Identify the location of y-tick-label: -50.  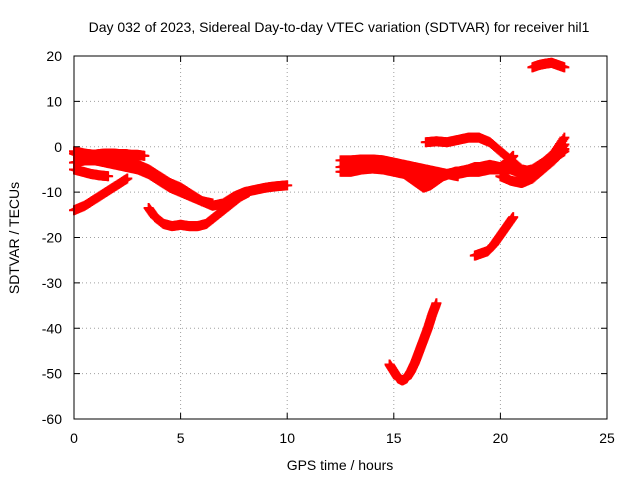
(52, 374).